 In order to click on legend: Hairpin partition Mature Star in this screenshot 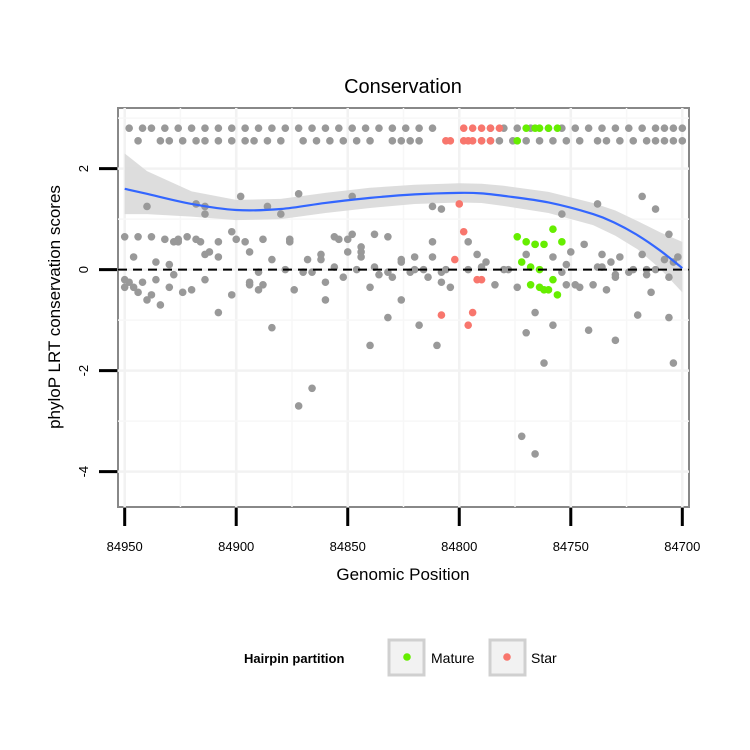, I will do `click(400, 657)`.